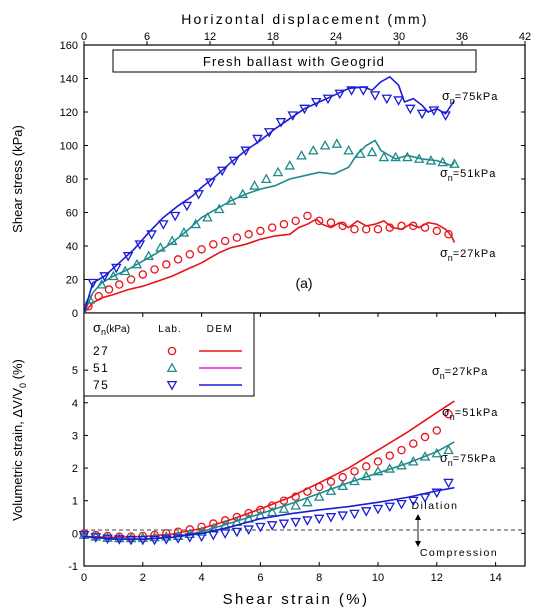 The image size is (547, 609). What do you see at coordinates (69, 147) in the screenshot?
I see `y-tick-label: 100` at bounding box center [69, 147].